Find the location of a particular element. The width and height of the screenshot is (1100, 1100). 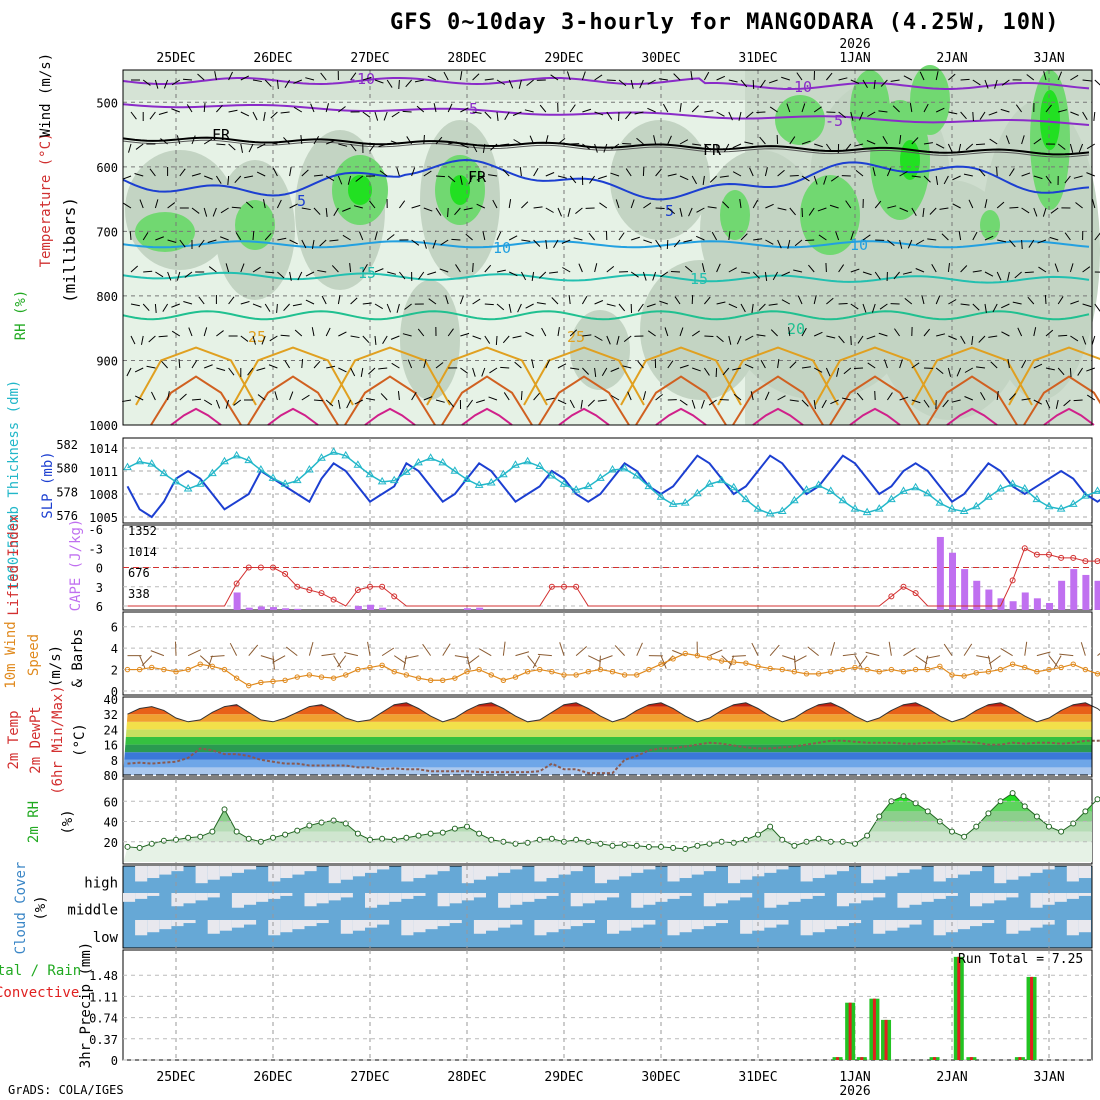

date-label-bottom: 28DEC is located at coordinates (466, 1077).